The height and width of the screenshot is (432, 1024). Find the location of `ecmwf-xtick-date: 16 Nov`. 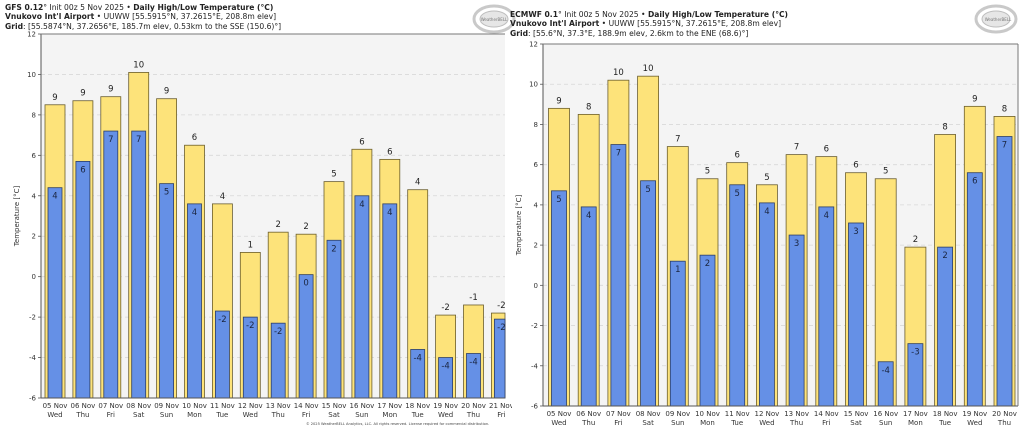

ecmwf-xtick-date: 16 Nov is located at coordinates (885, 414).